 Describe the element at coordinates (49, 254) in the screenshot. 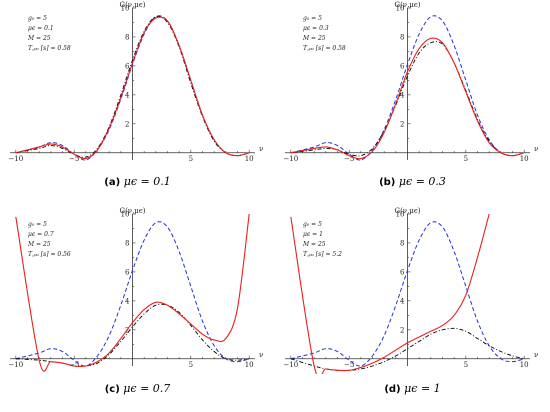

I see `param-line: T꜀ₚᵤ [s] = 0.56` at that location.